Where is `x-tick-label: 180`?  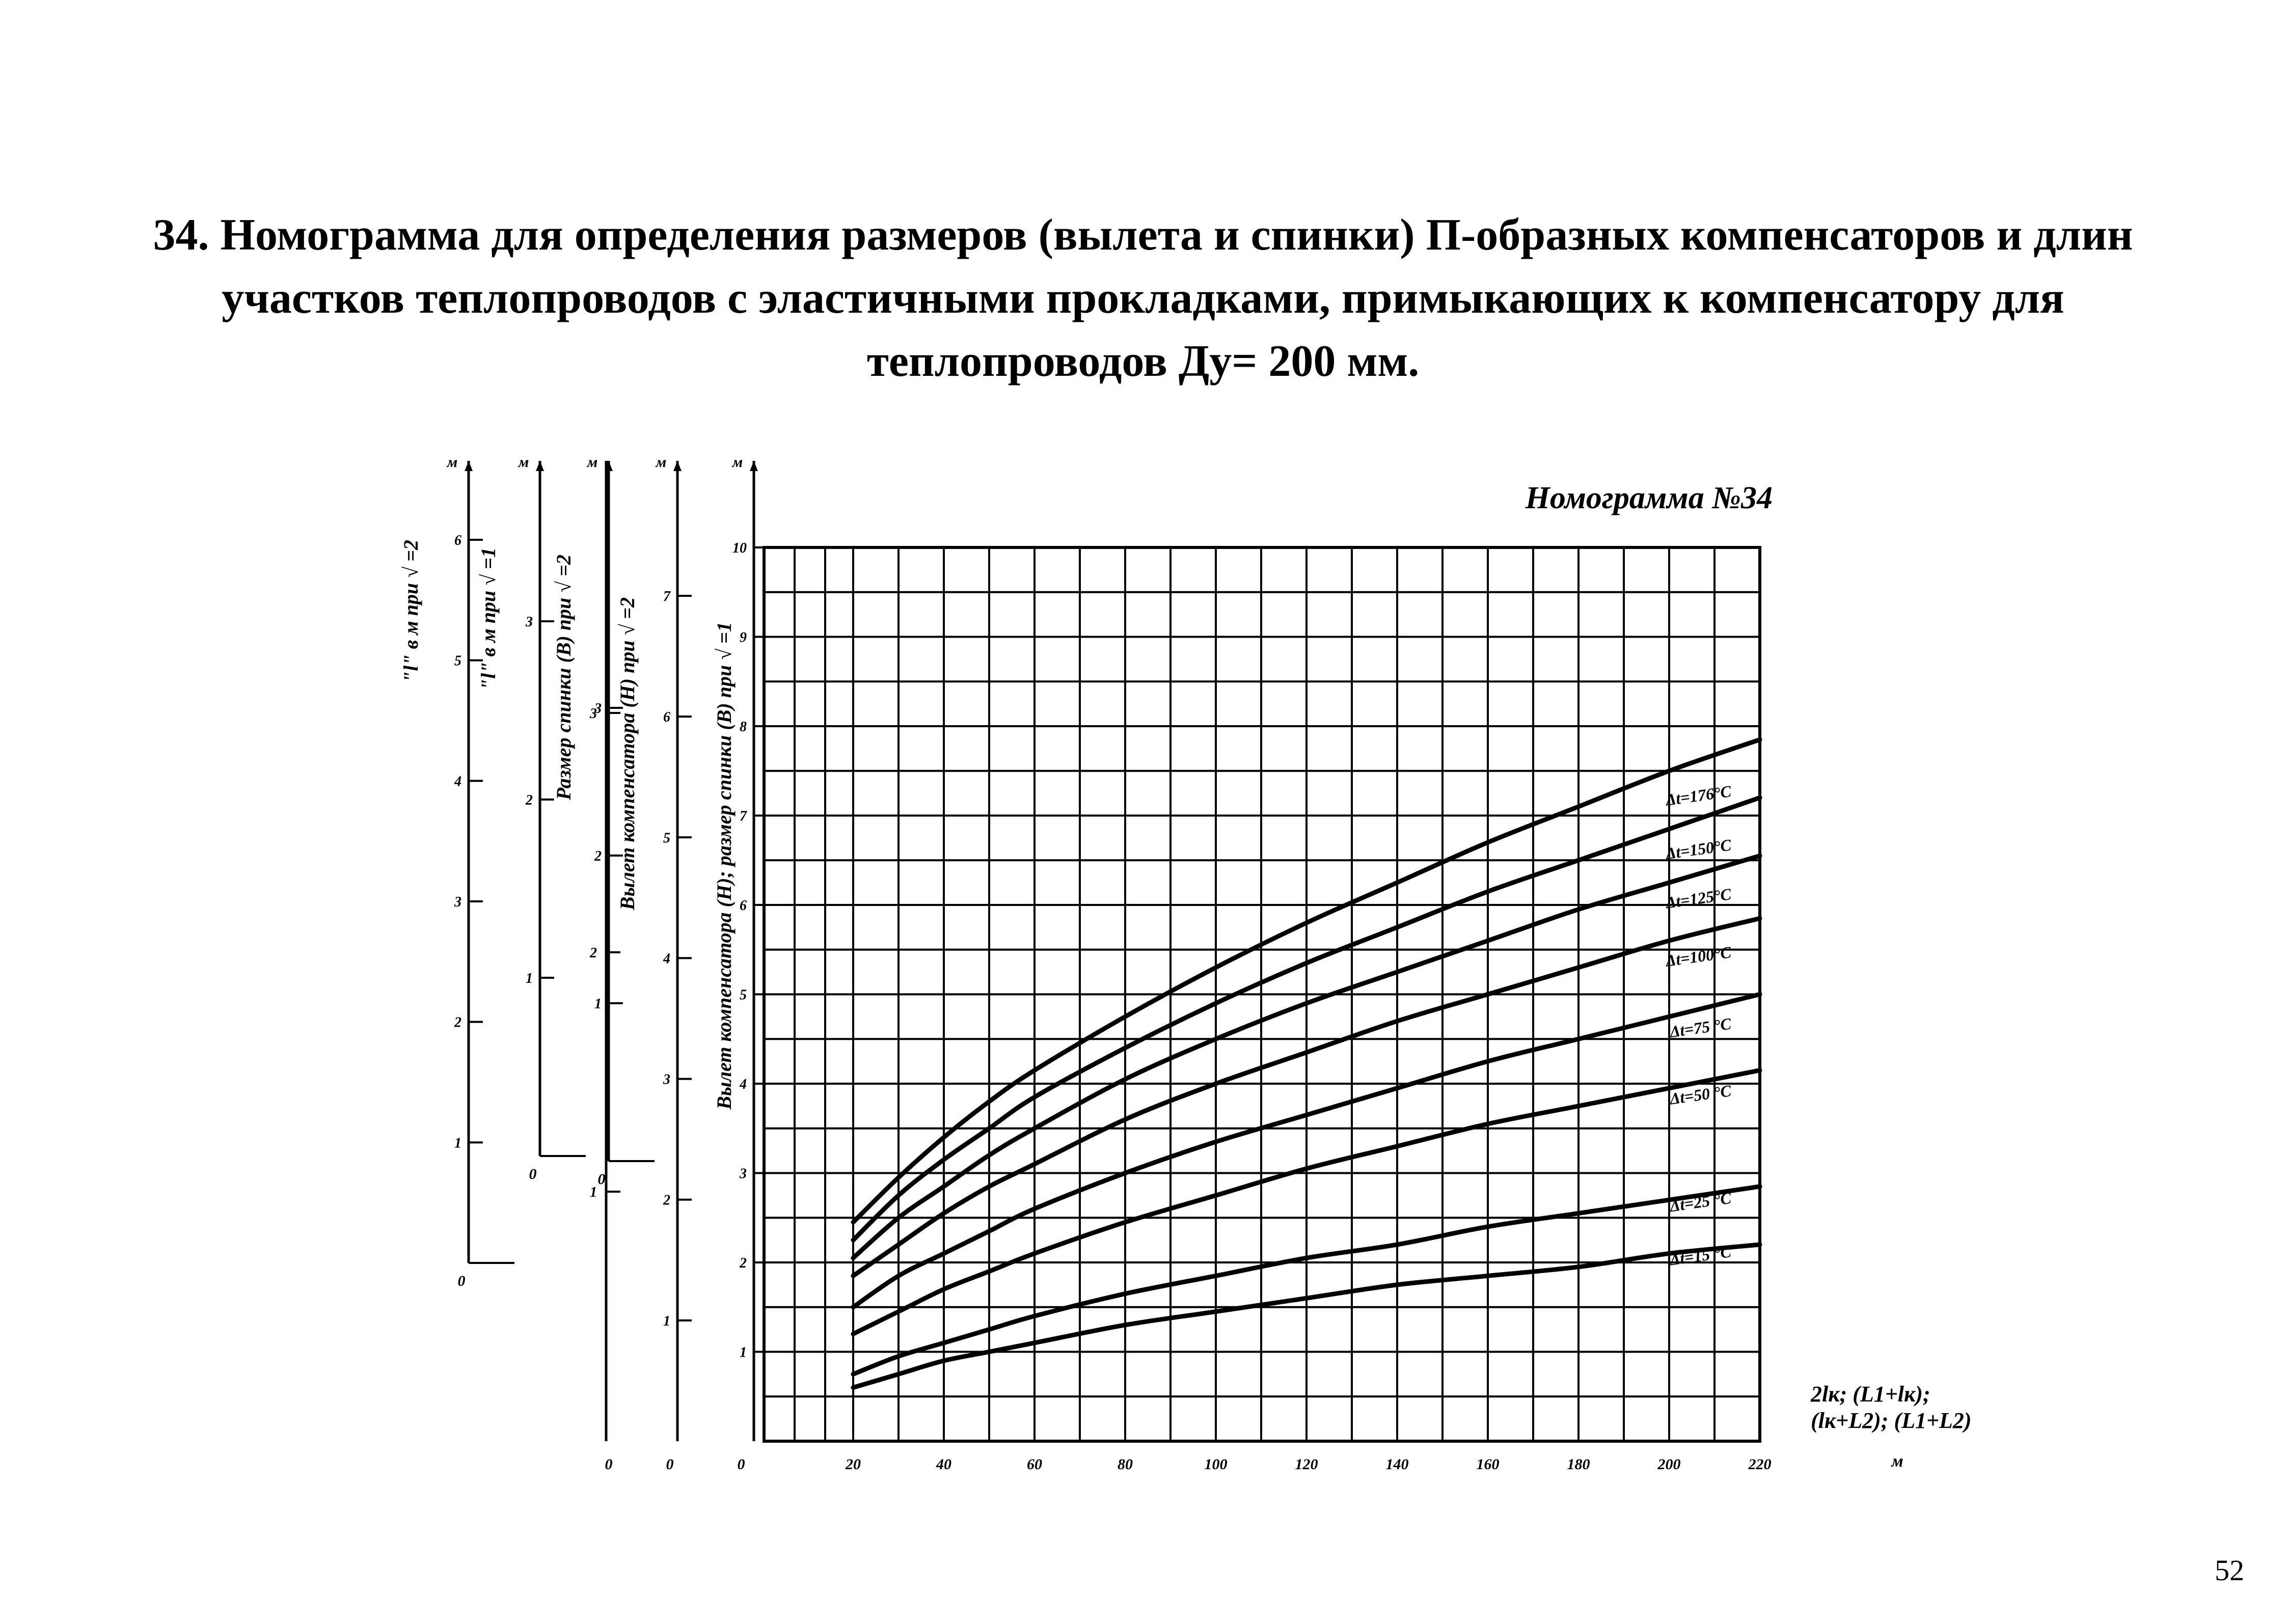 x-tick-label: 180 is located at coordinates (1578, 1464).